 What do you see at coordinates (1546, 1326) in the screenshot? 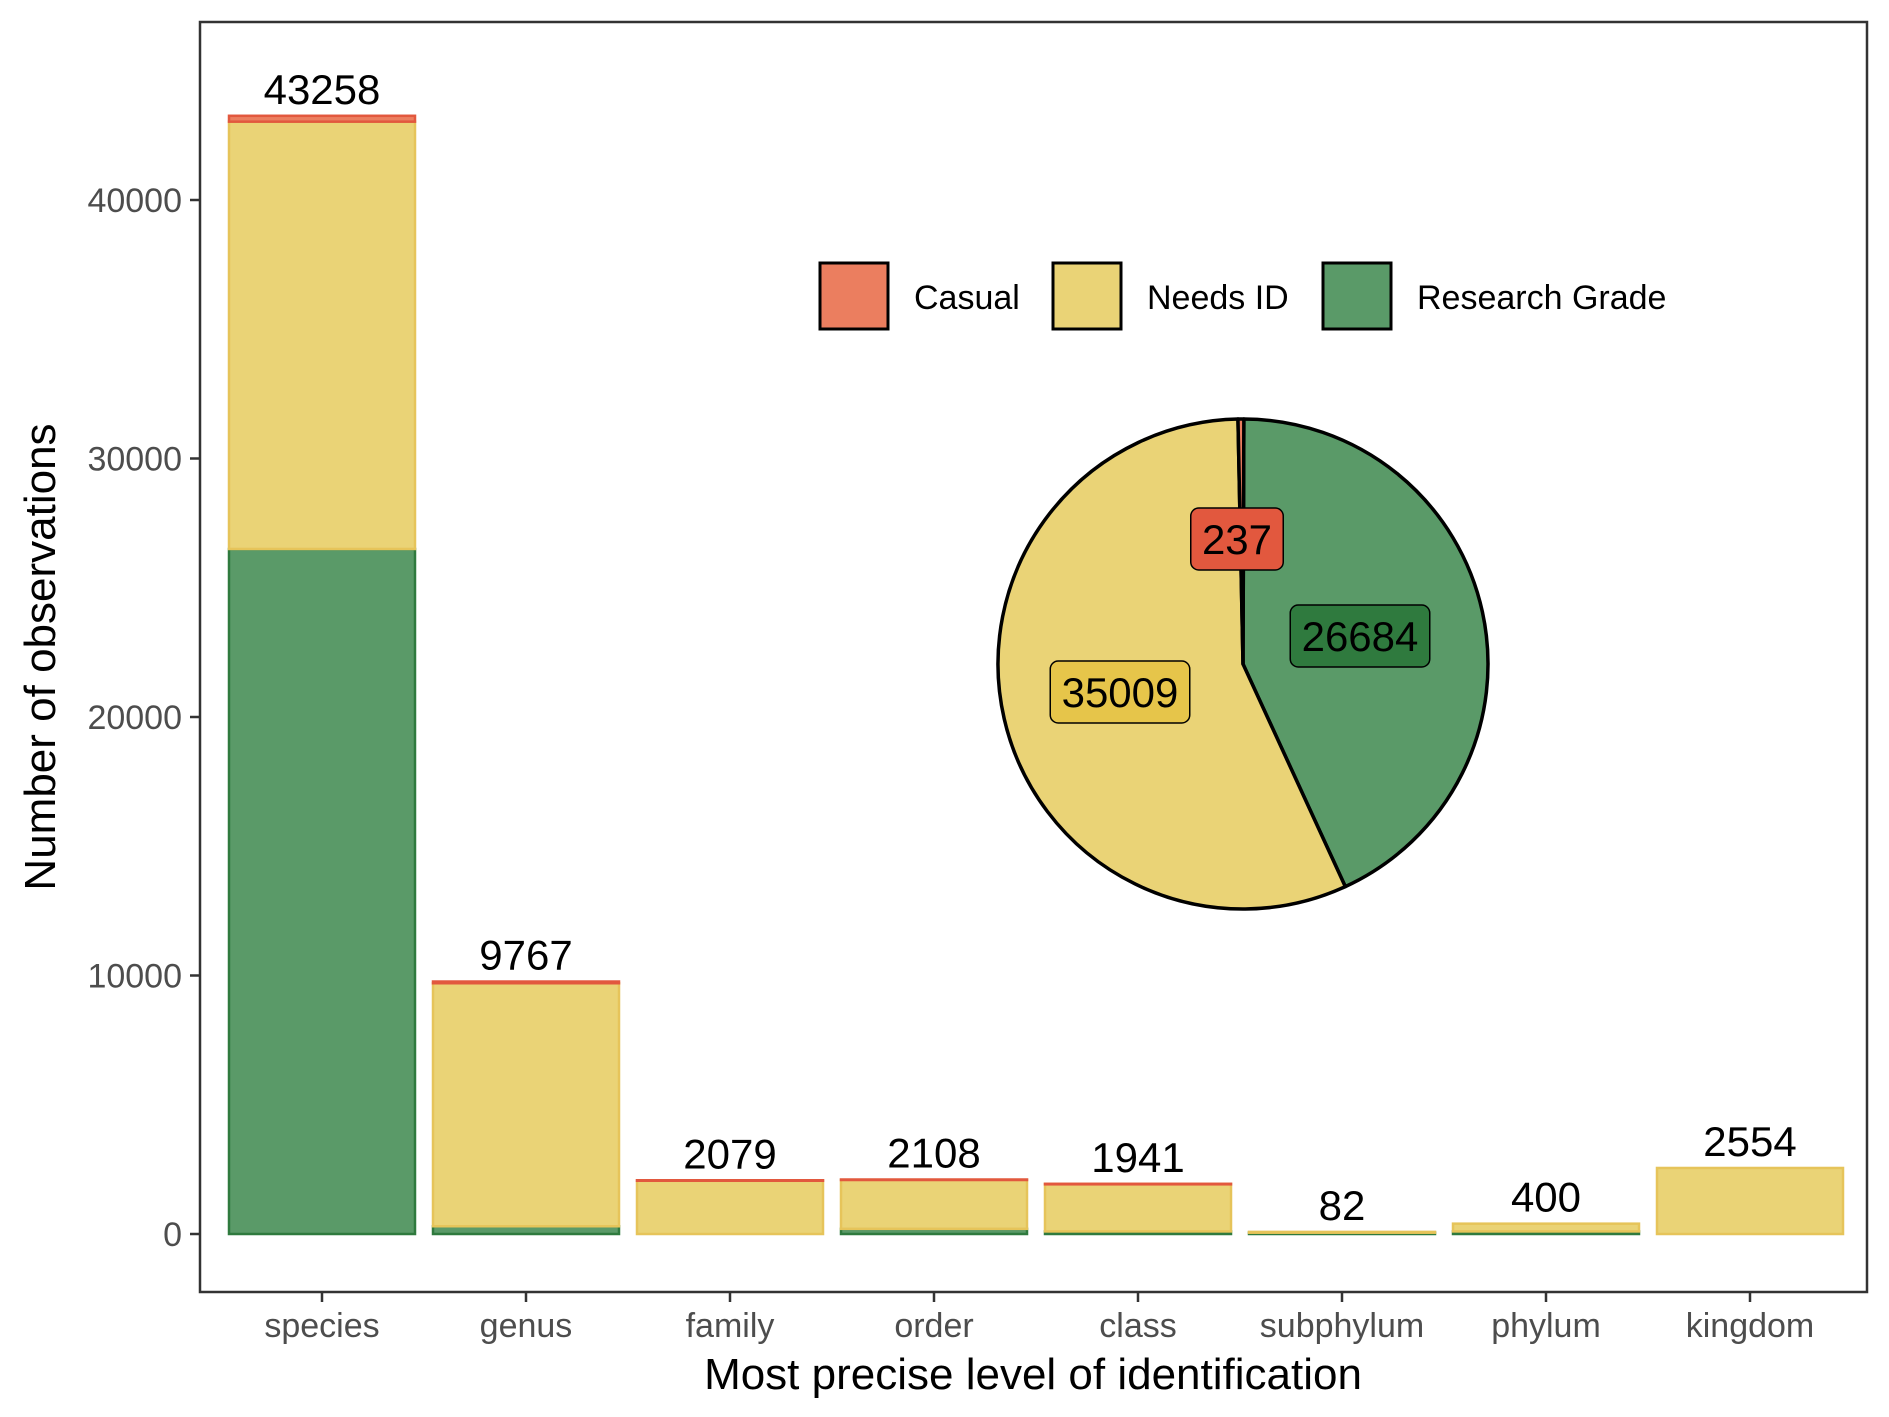
I see `x-tick-label-phylum: phylum` at bounding box center [1546, 1326].